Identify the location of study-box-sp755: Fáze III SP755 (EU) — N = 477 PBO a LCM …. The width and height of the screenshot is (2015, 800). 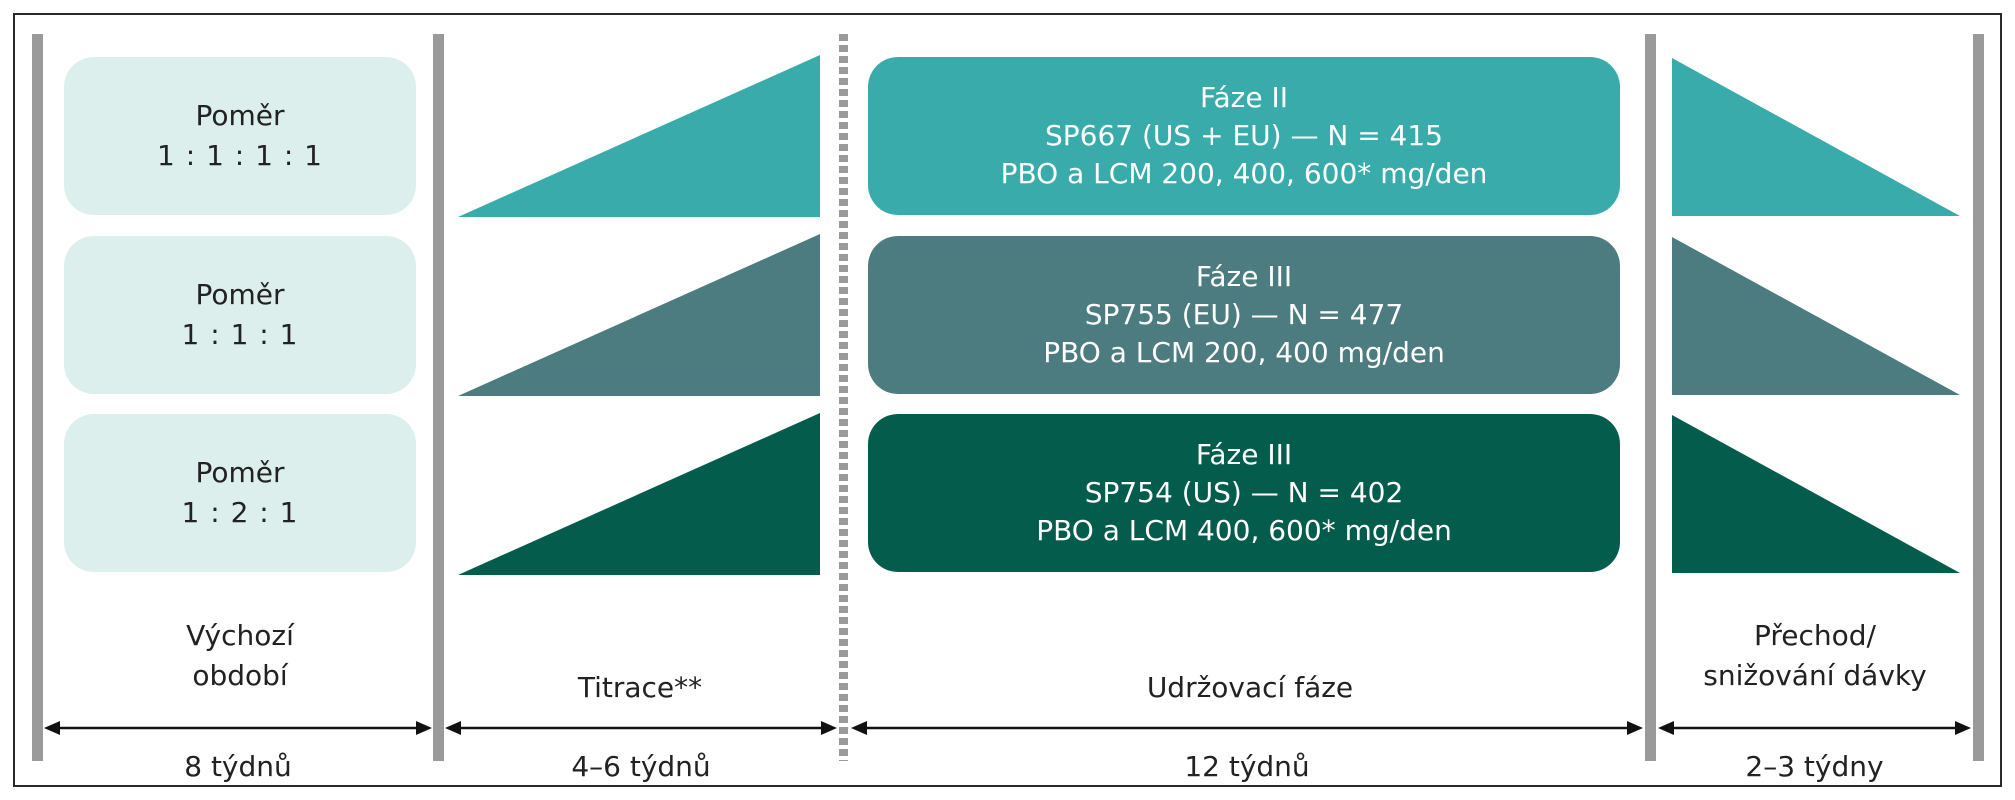
(1244, 315).